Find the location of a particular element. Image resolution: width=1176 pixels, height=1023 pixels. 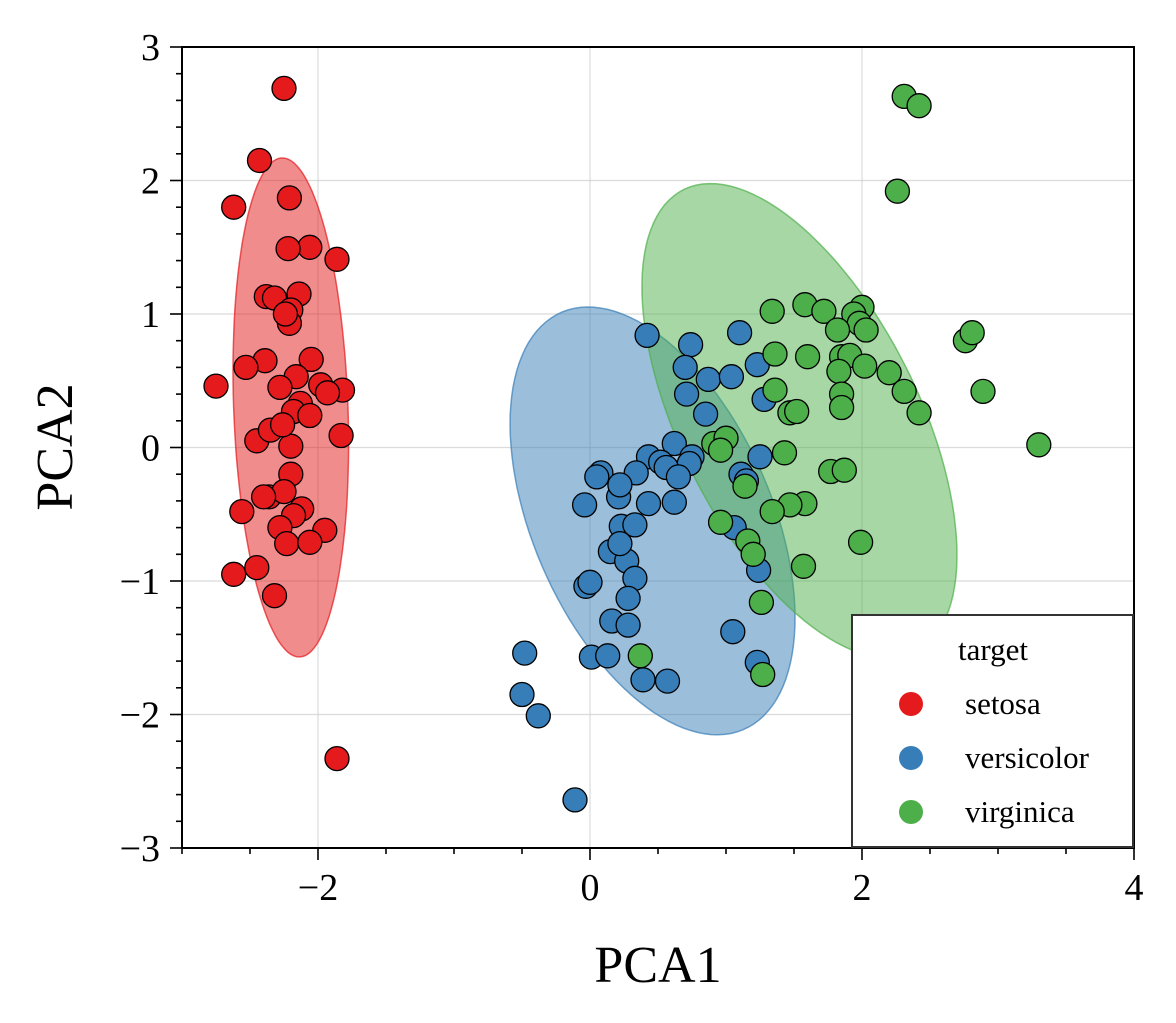

y-tick-label: 2 is located at coordinates (150, 182).